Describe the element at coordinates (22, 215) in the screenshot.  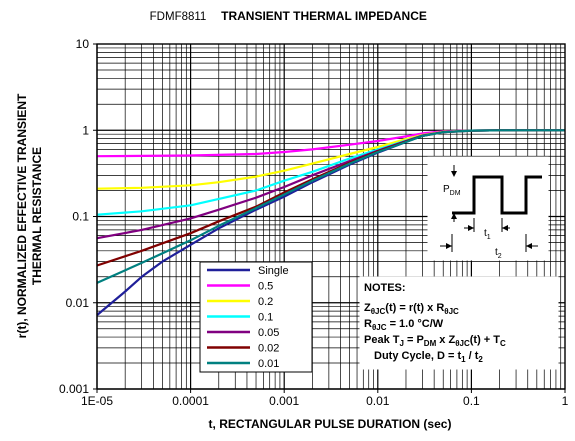
I see `y-axis-title-line1: r(t), NORMALIZED EFFECTIVE TRANSIENT` at that location.